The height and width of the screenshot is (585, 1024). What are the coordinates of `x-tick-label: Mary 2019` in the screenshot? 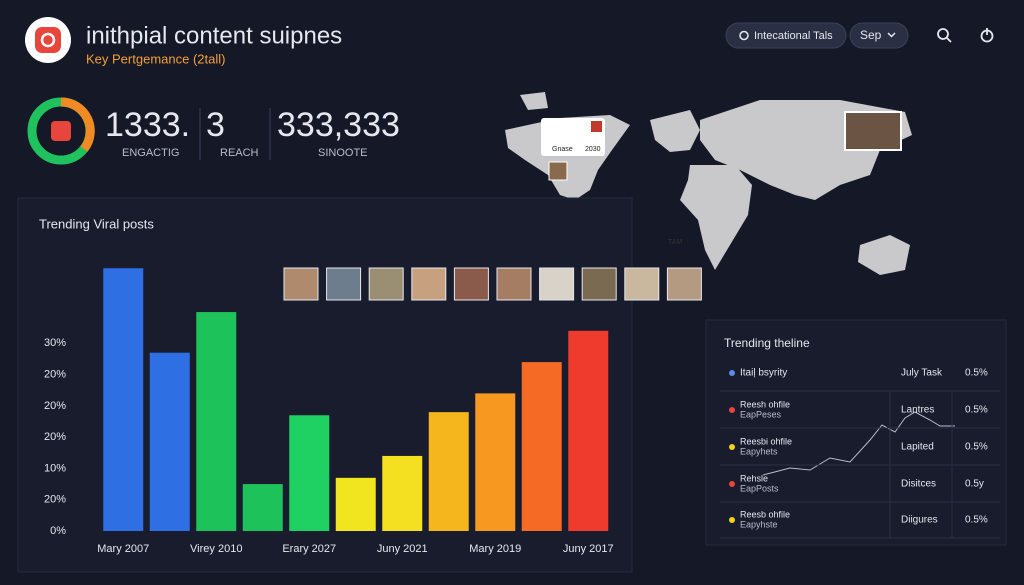 It's located at (495, 549).